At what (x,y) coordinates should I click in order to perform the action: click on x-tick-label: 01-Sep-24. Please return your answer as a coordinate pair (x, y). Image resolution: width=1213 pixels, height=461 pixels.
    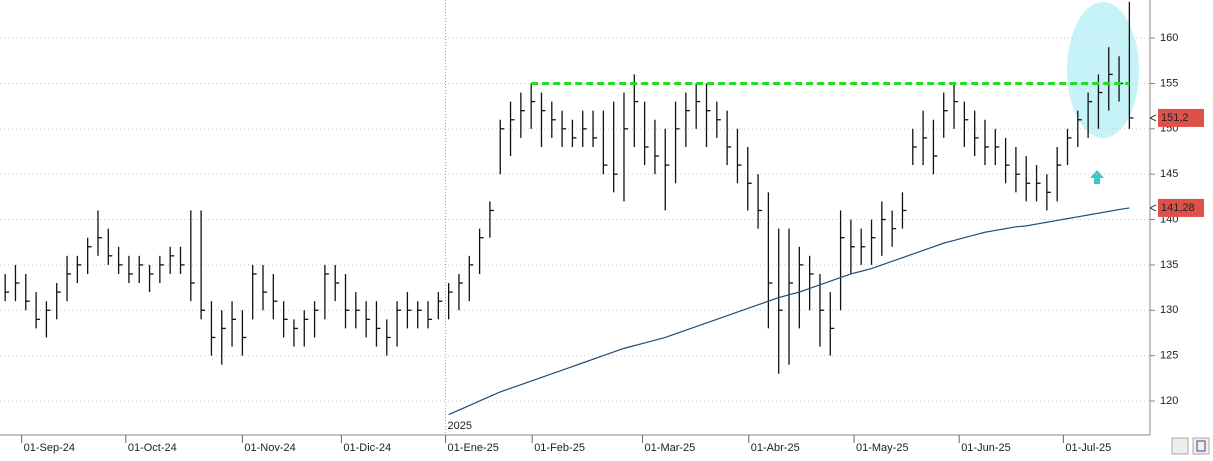
    Looking at the image, I should click on (49, 448).